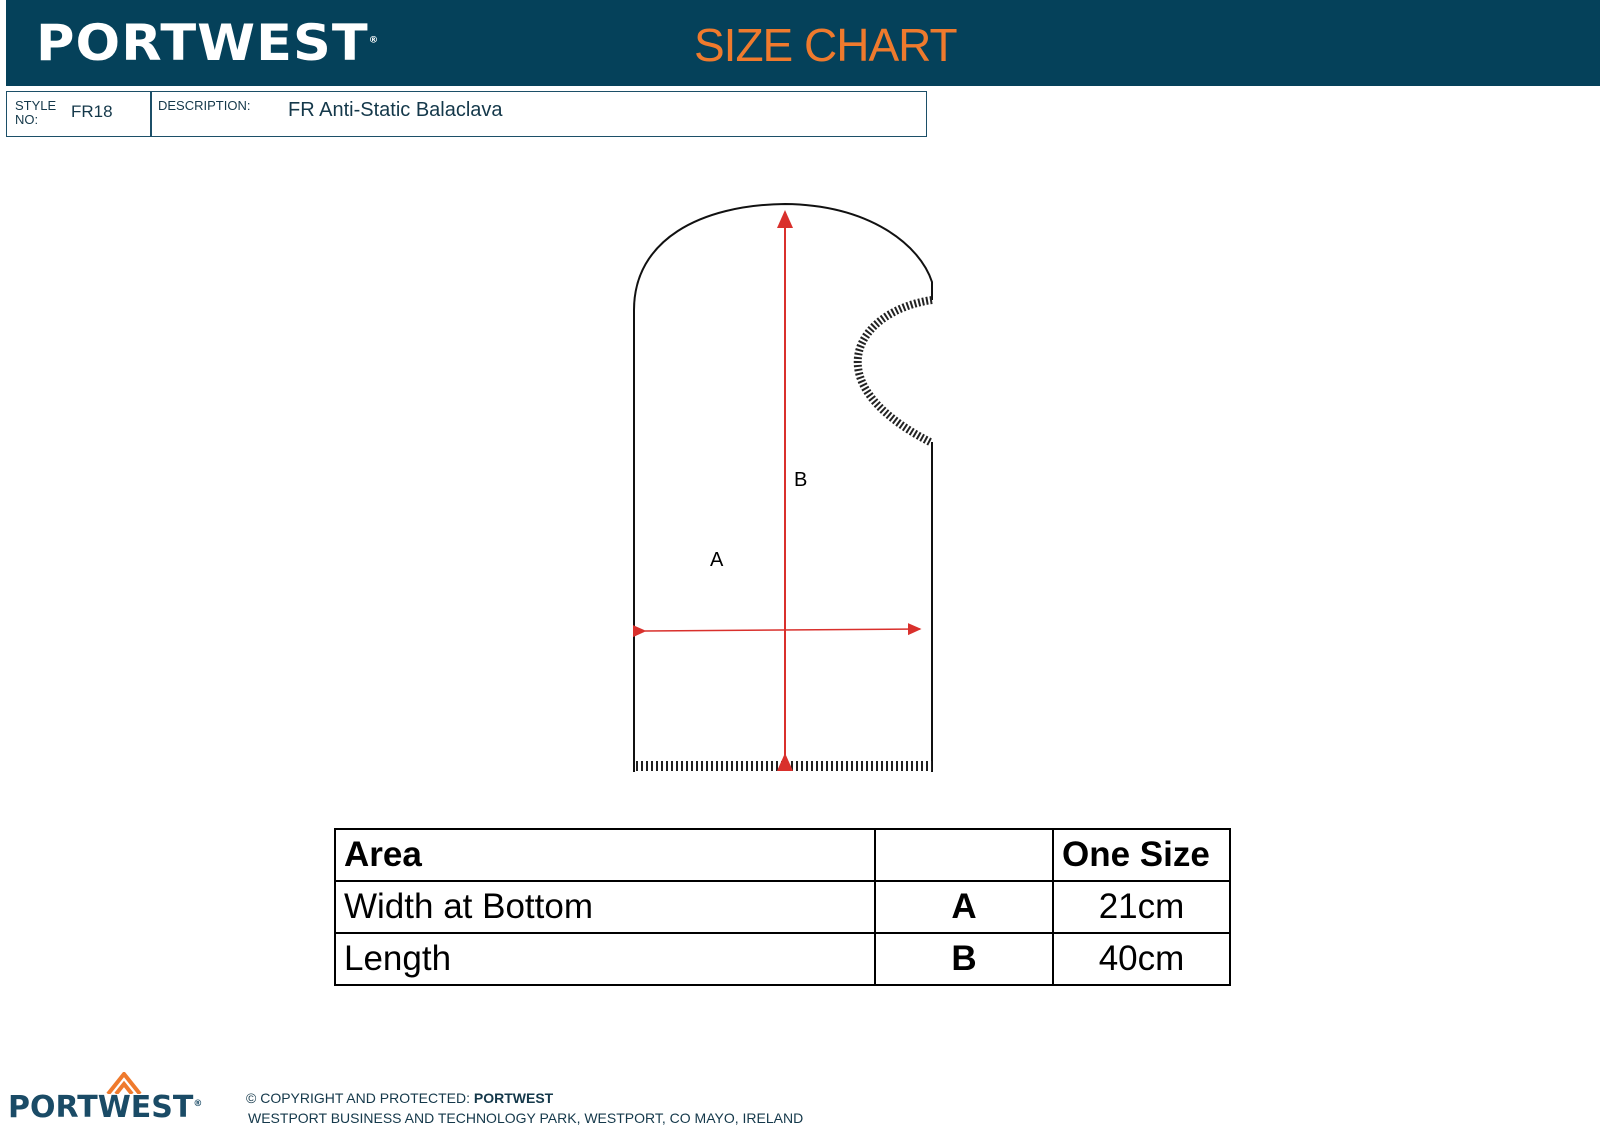 The image size is (1600, 1126). I want to click on style-box: STYLE NO: FR18, so click(78, 114).